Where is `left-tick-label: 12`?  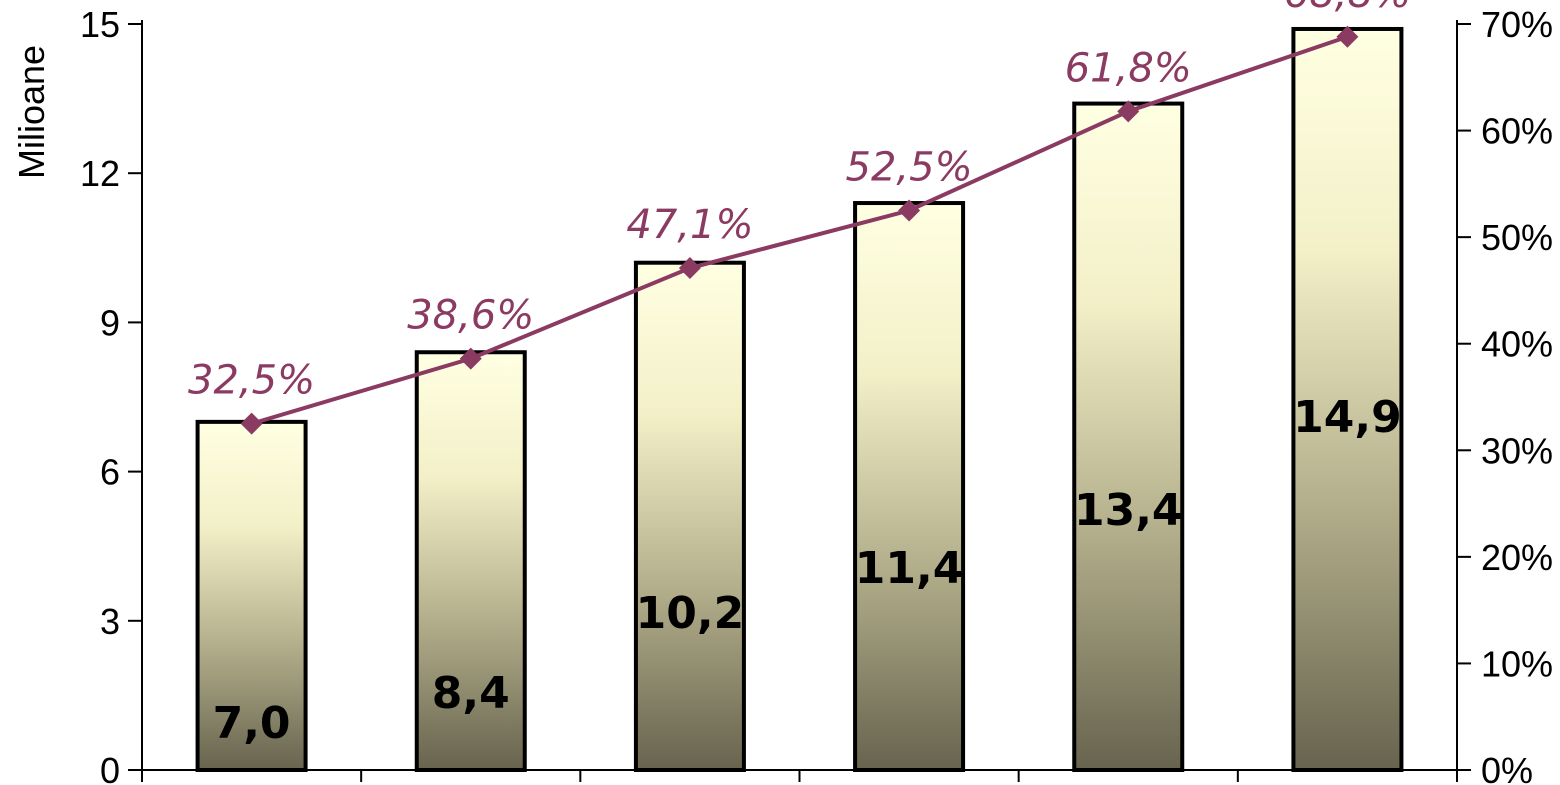 left-tick-label: 12 is located at coordinates (100, 173).